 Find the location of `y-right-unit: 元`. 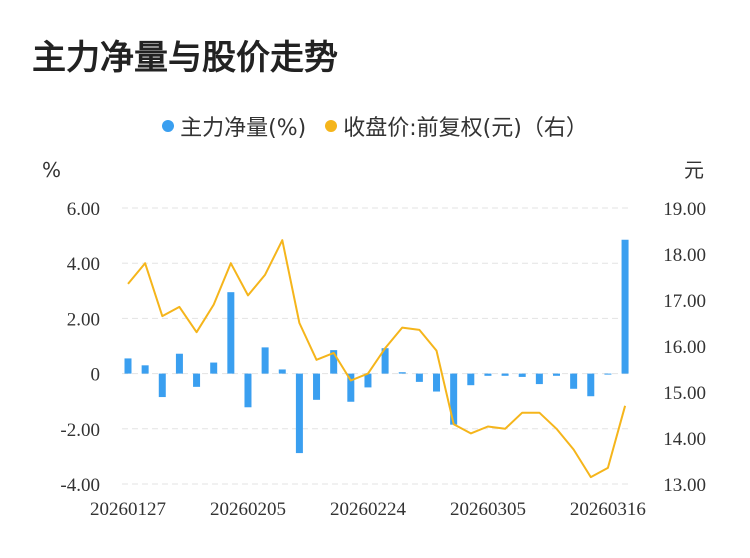

y-right-unit: 元 is located at coordinates (694, 170).